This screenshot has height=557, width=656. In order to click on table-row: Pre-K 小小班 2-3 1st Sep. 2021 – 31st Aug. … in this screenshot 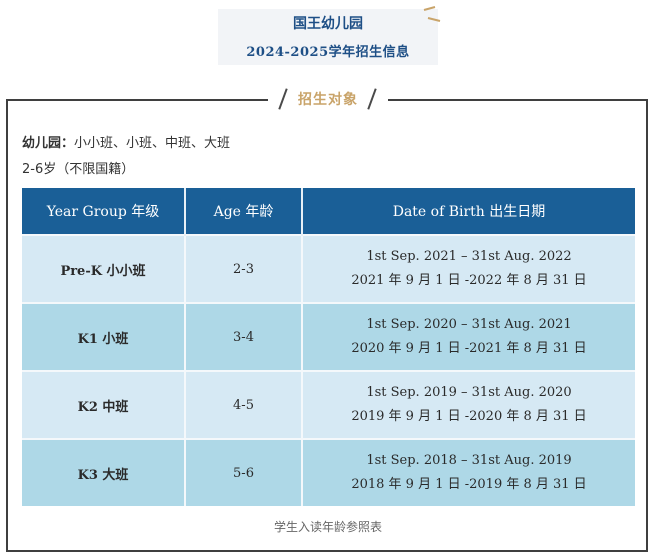, I will do `click(328, 268)`.